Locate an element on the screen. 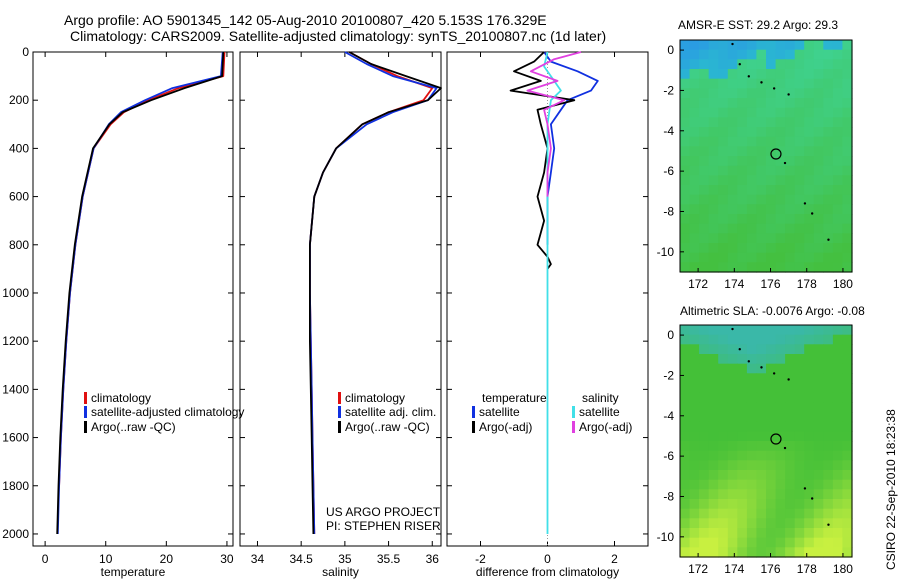  series-line-climatology is located at coordinates (371, 293).